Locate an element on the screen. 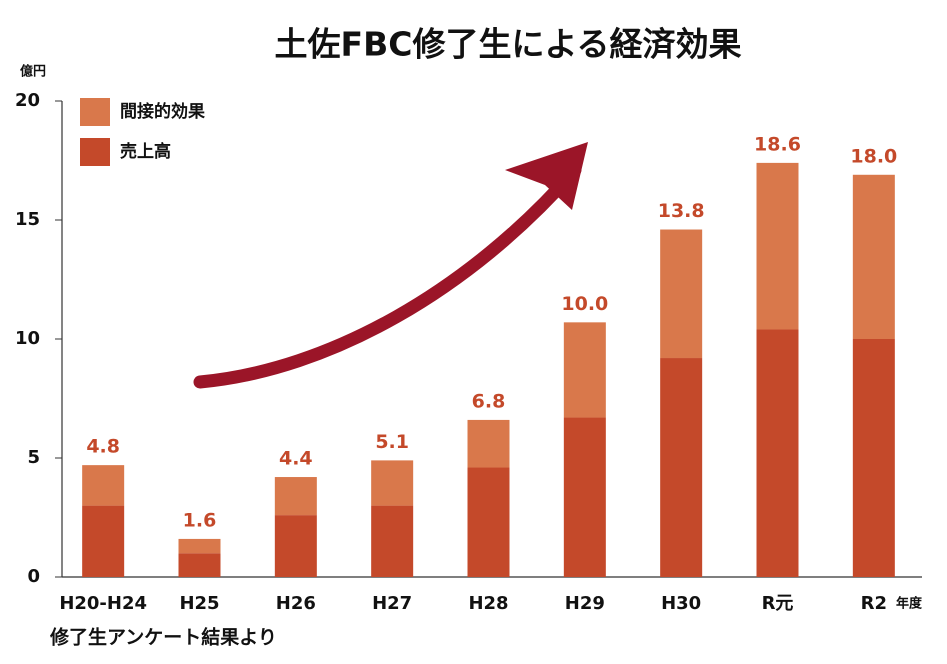 The height and width of the screenshot is (664, 947). x-tick-label: H27 is located at coordinates (392, 603).